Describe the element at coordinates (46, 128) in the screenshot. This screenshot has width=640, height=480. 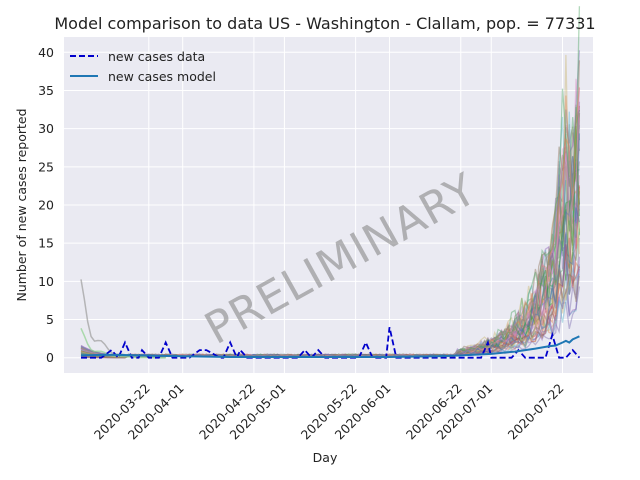
I see `y-tick-label: 30` at that location.